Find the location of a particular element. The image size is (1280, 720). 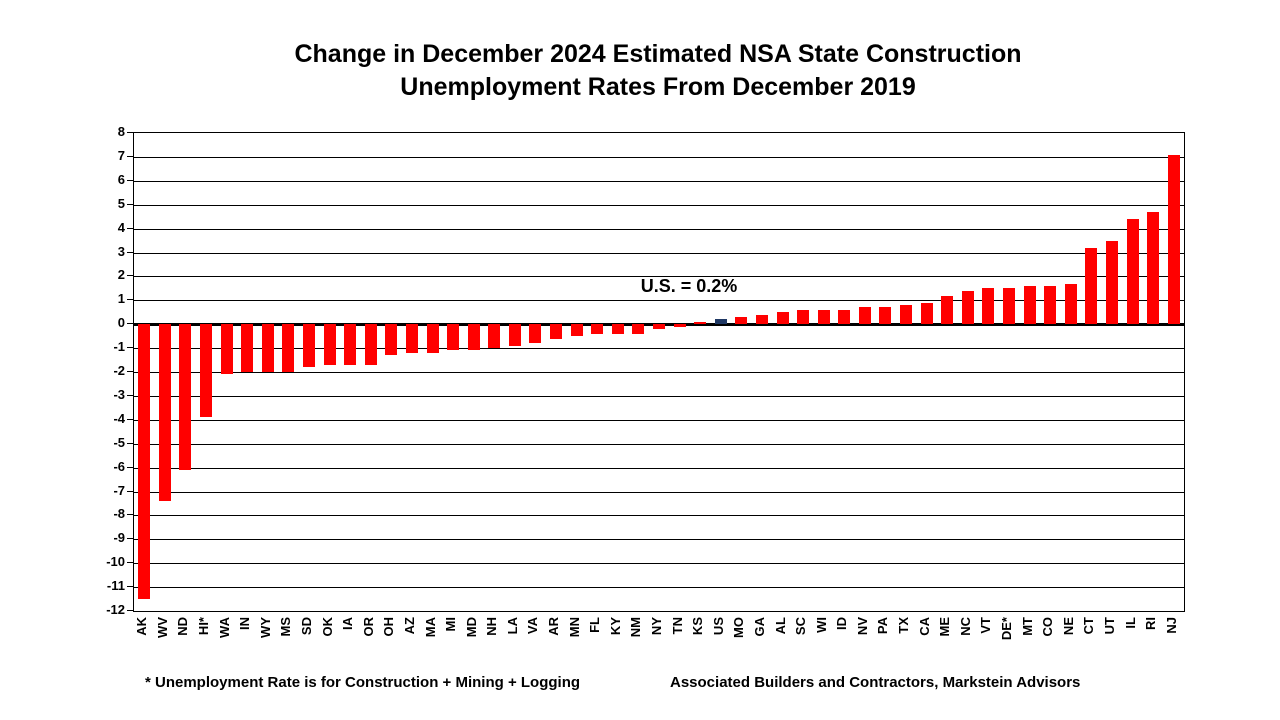

y-axis-label: 6 is located at coordinates (121, 179).